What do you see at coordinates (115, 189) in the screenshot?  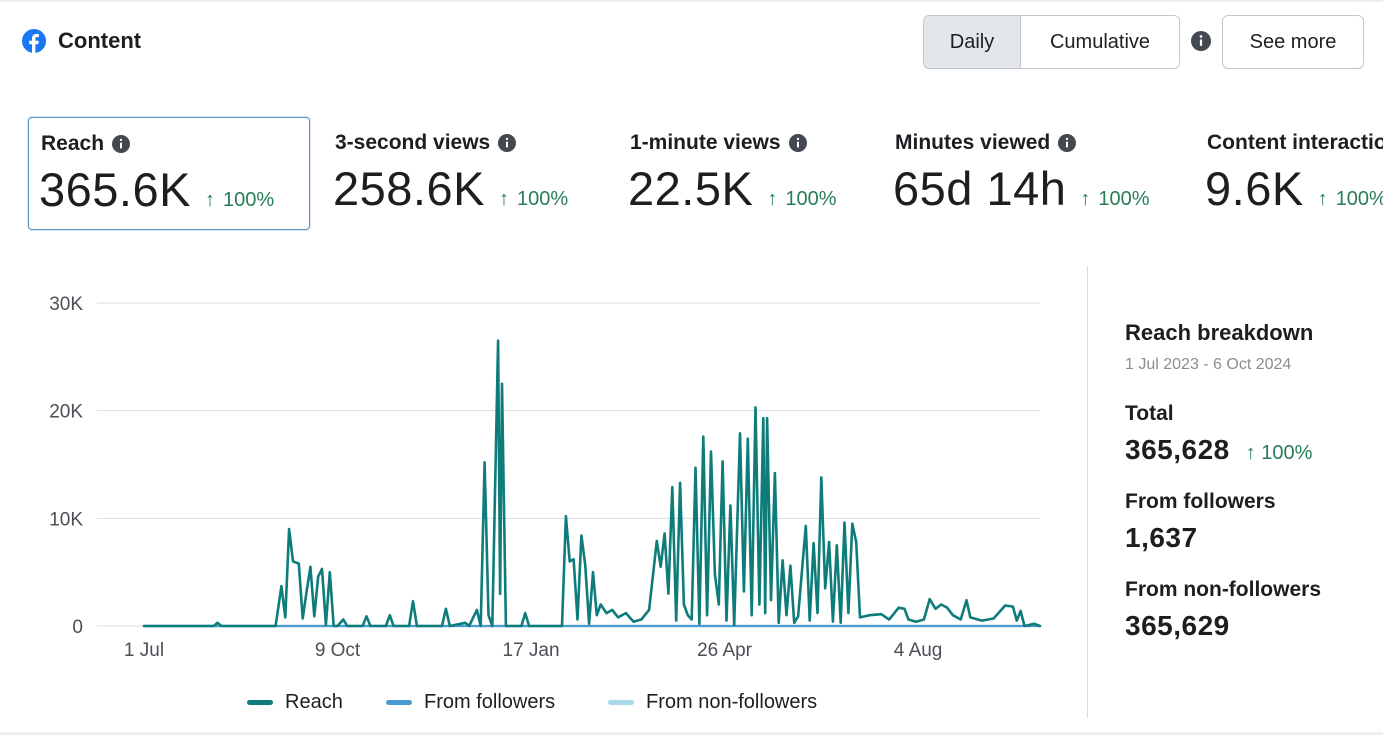 I see `metric-value: 365.6K` at bounding box center [115, 189].